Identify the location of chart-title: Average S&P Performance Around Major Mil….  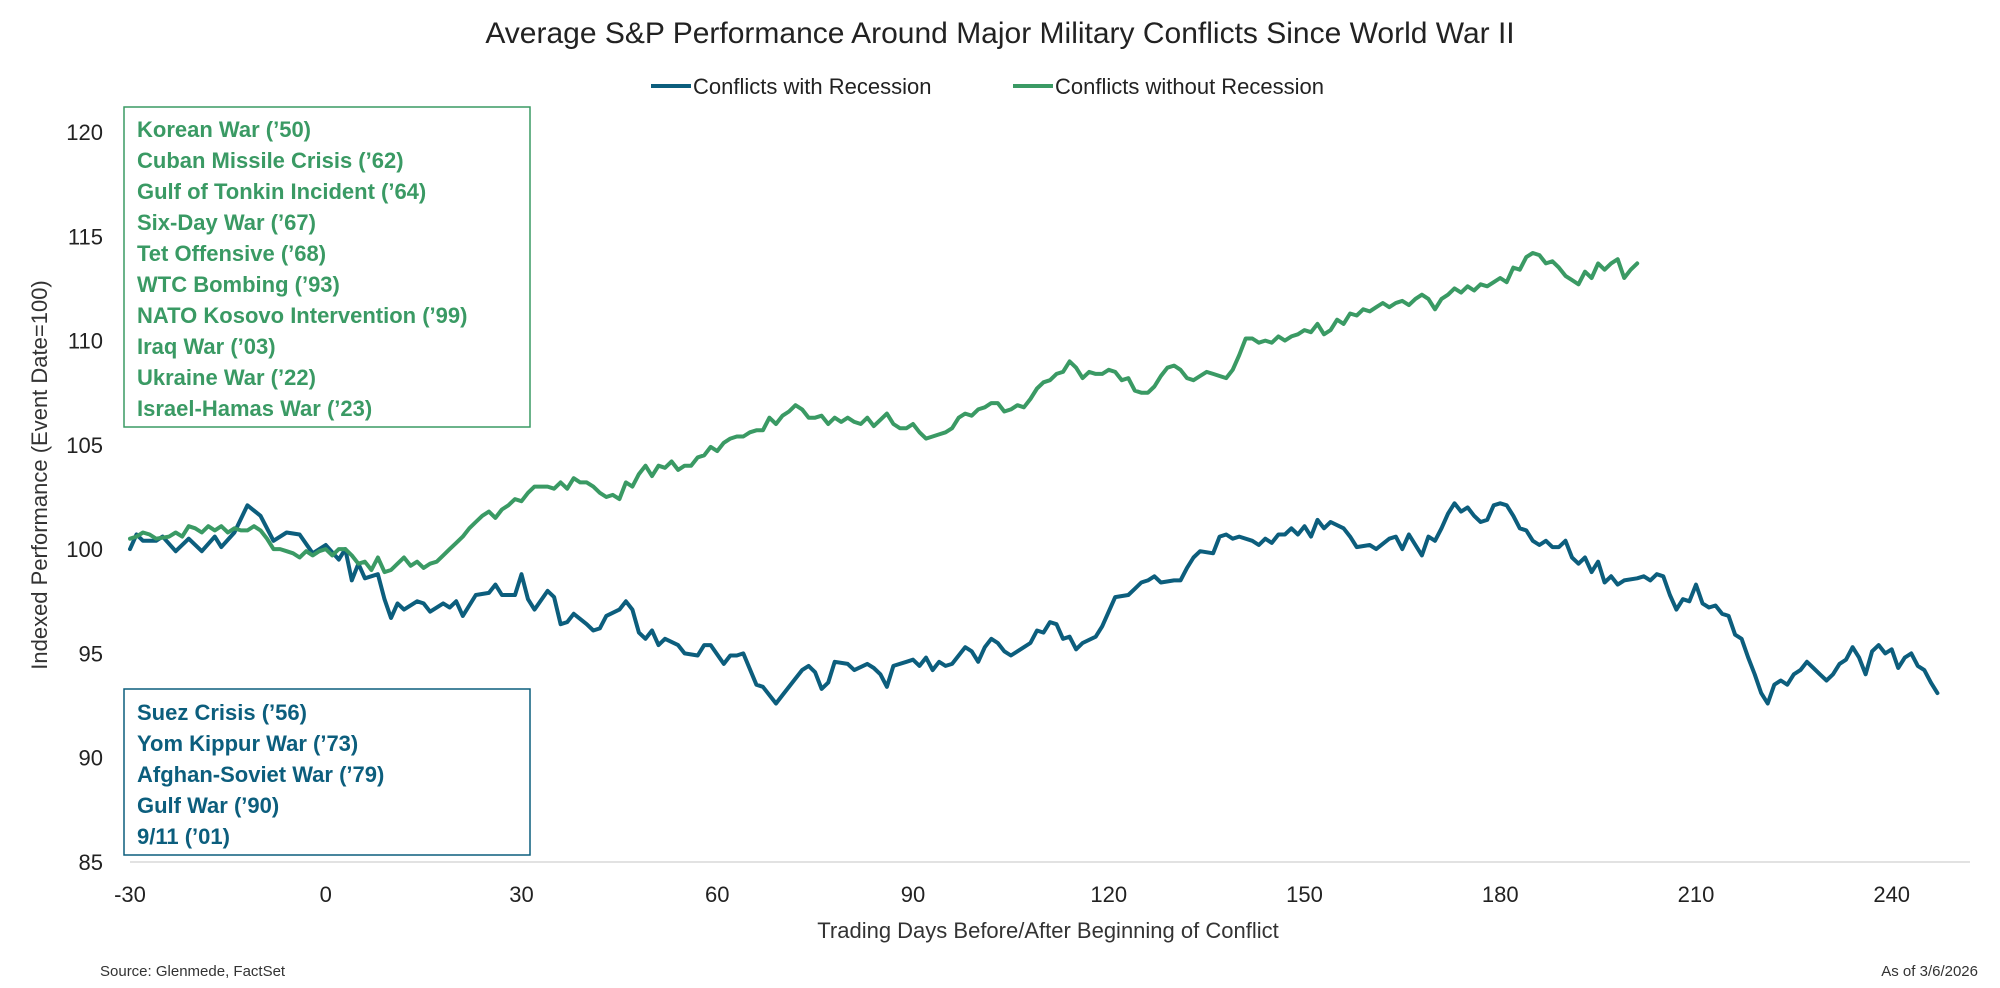
(999, 33).